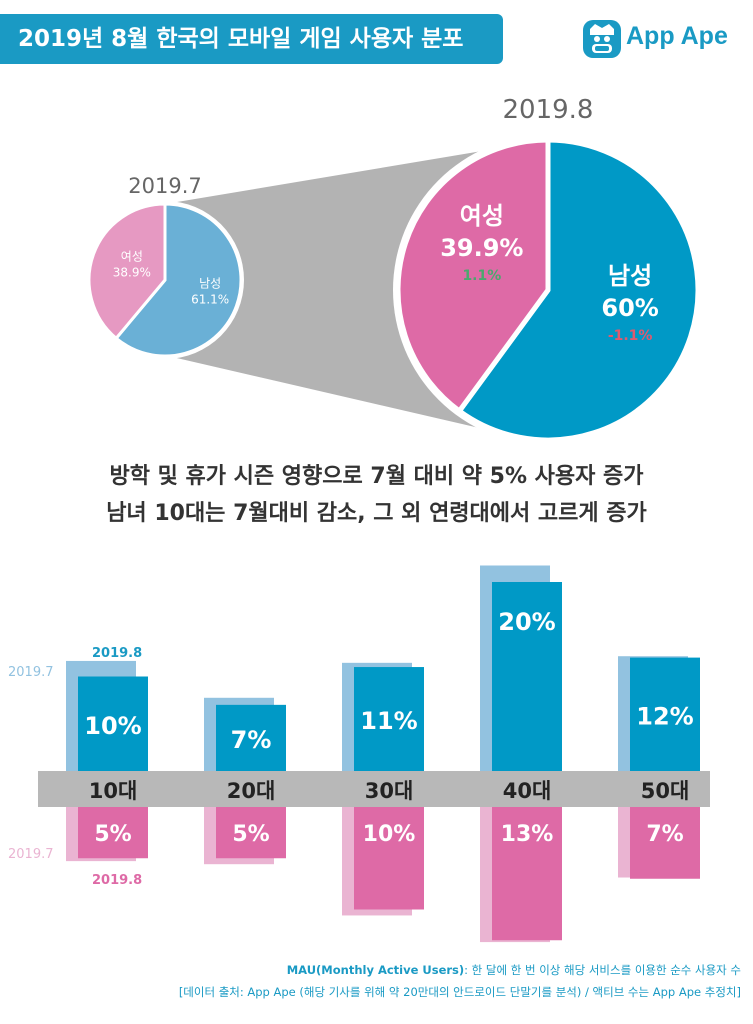  I want to click on pie-2019-7-value-female: 38.9%, so click(132, 272).